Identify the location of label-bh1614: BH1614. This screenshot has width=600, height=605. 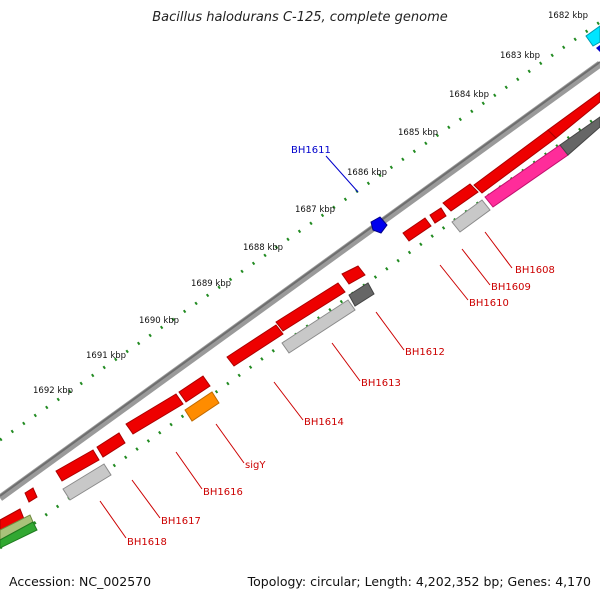
(324, 422).